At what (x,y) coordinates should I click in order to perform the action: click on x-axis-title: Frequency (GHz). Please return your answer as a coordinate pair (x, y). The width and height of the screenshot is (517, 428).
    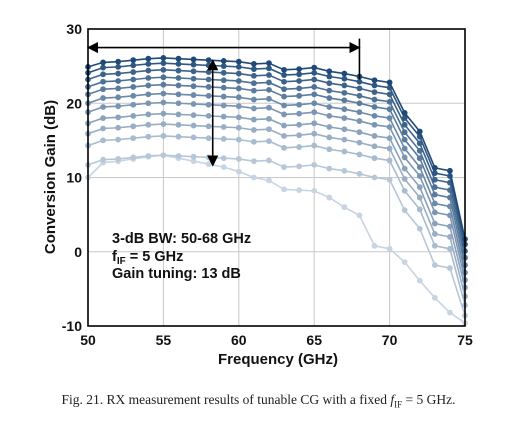
    Looking at the image, I should click on (278, 359).